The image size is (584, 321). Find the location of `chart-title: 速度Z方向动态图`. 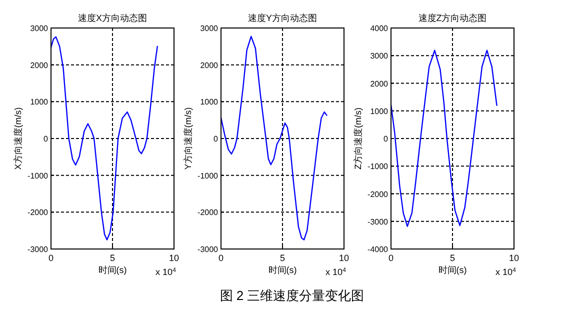

chart-title: 速度Z方向动态图 is located at coordinates (452, 18).